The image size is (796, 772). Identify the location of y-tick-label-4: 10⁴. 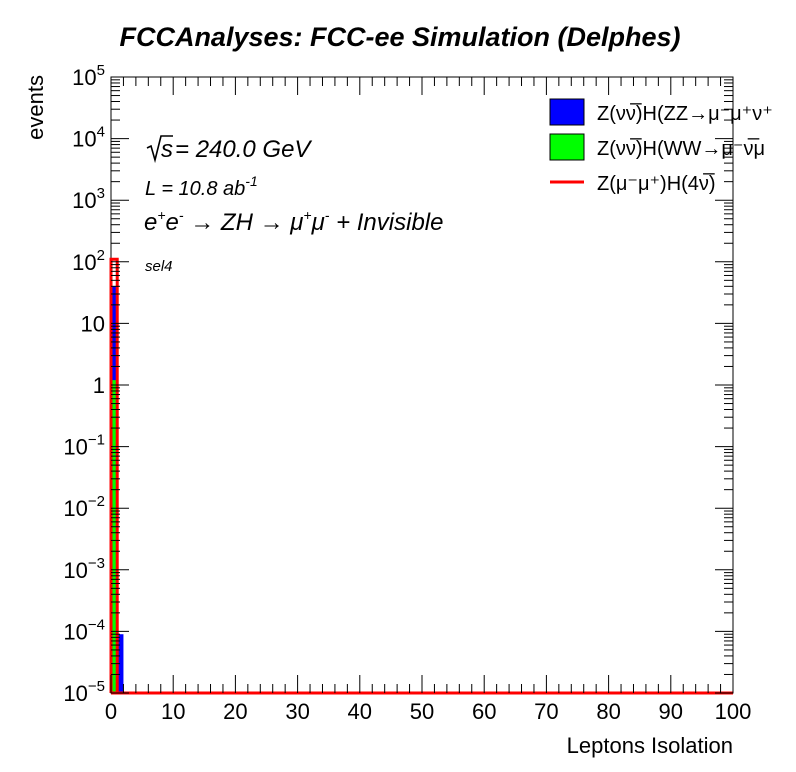
(88, 138).